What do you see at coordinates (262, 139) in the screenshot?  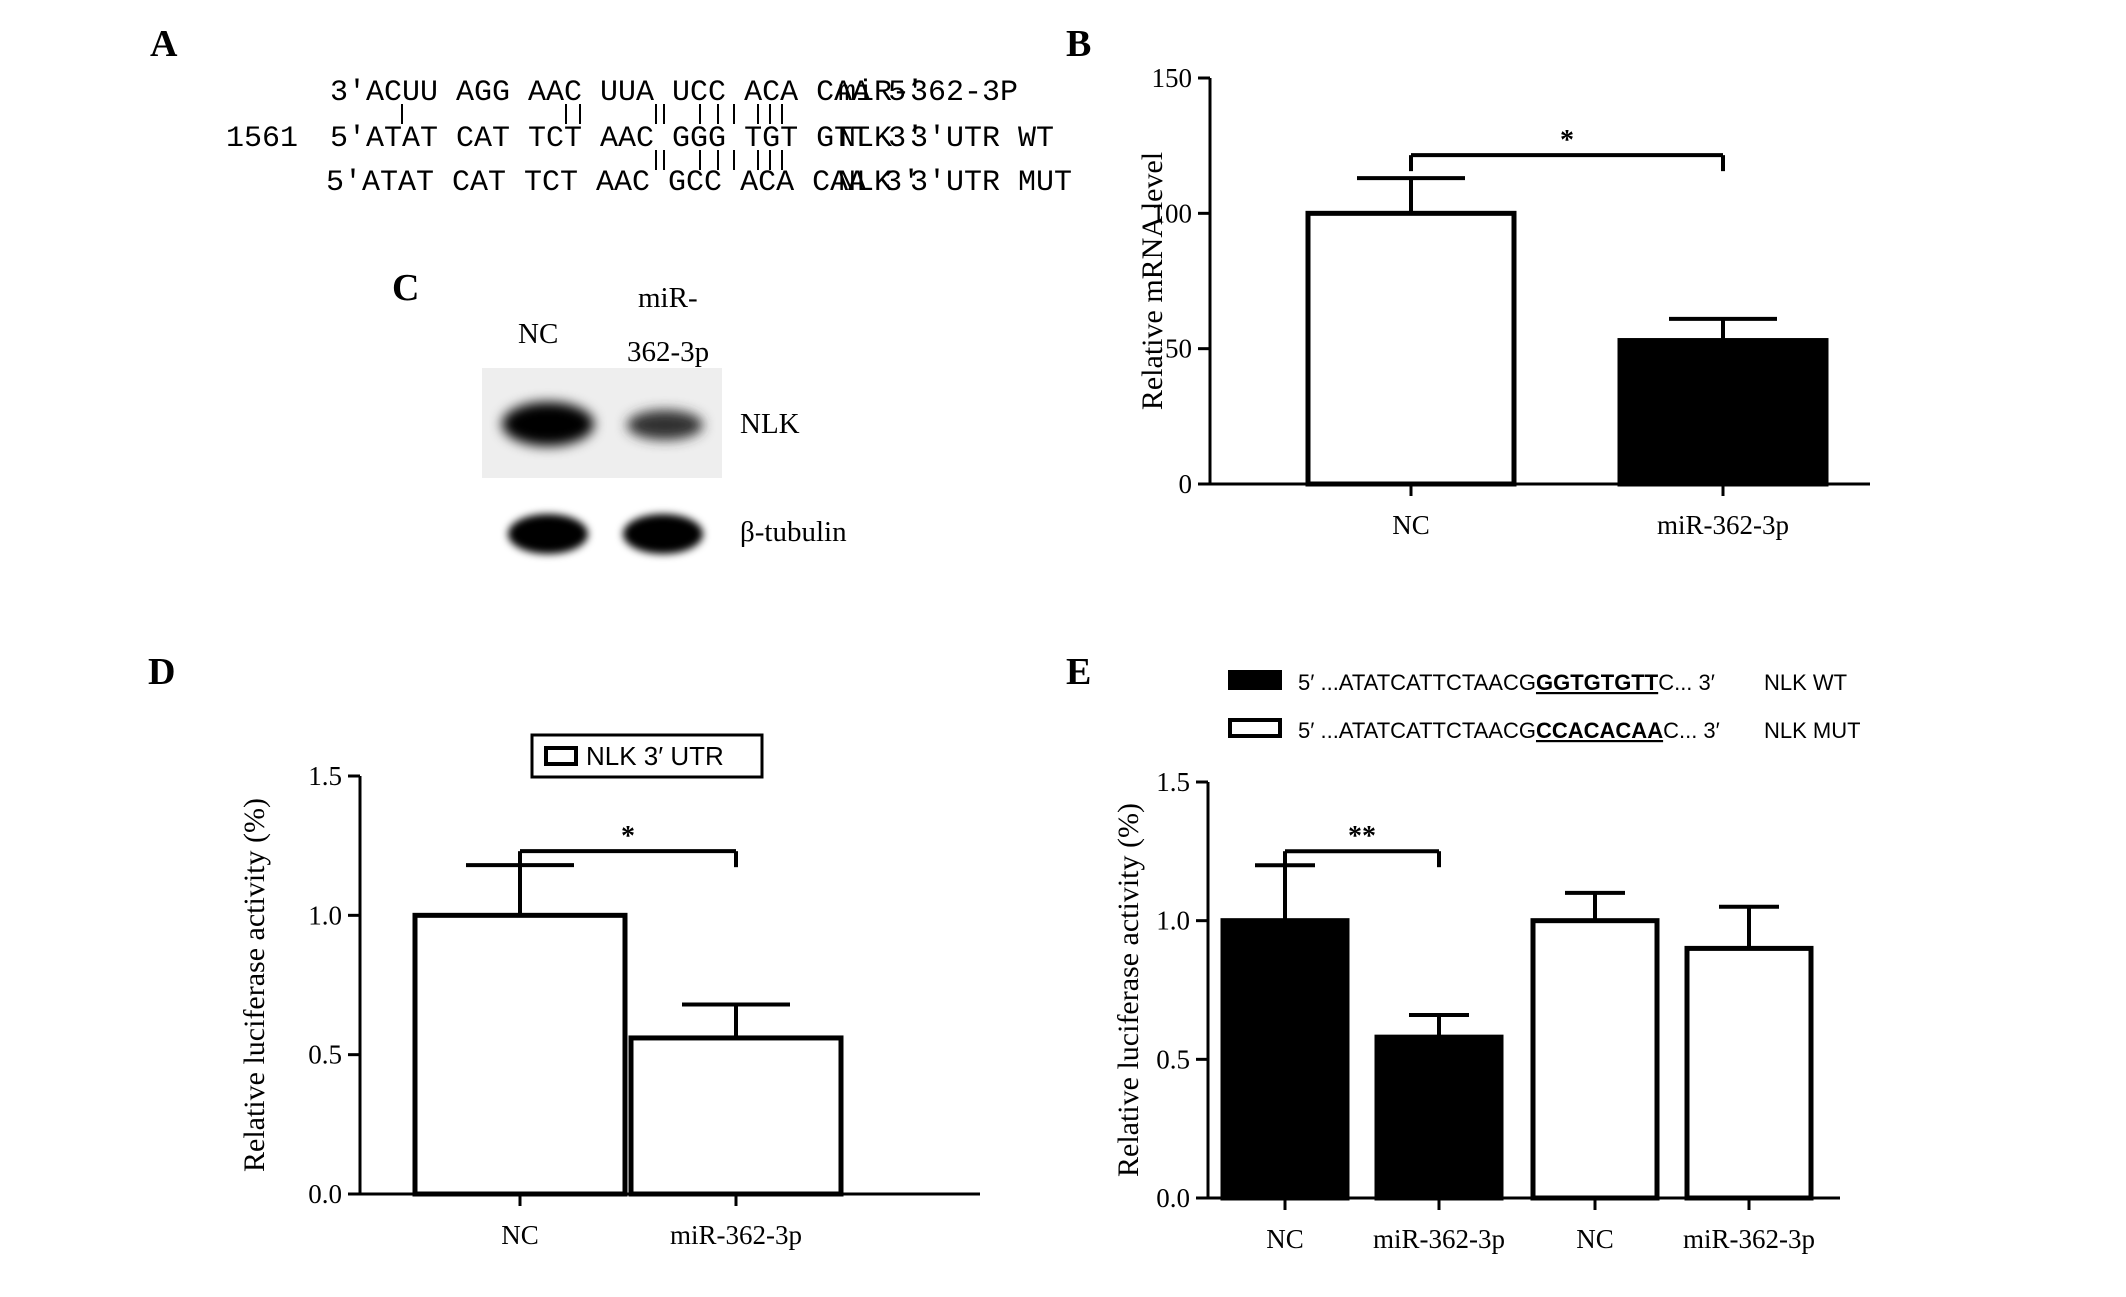 I see `position-label: 1561` at bounding box center [262, 139].